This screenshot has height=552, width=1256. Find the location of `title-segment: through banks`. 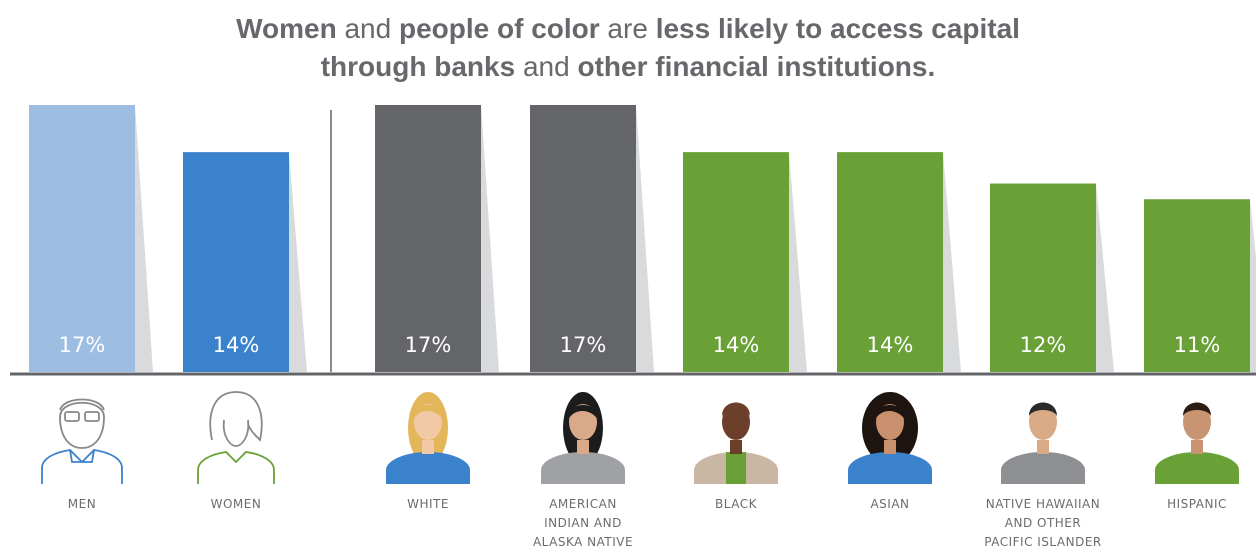

title-segment: through banks is located at coordinates (418, 66).